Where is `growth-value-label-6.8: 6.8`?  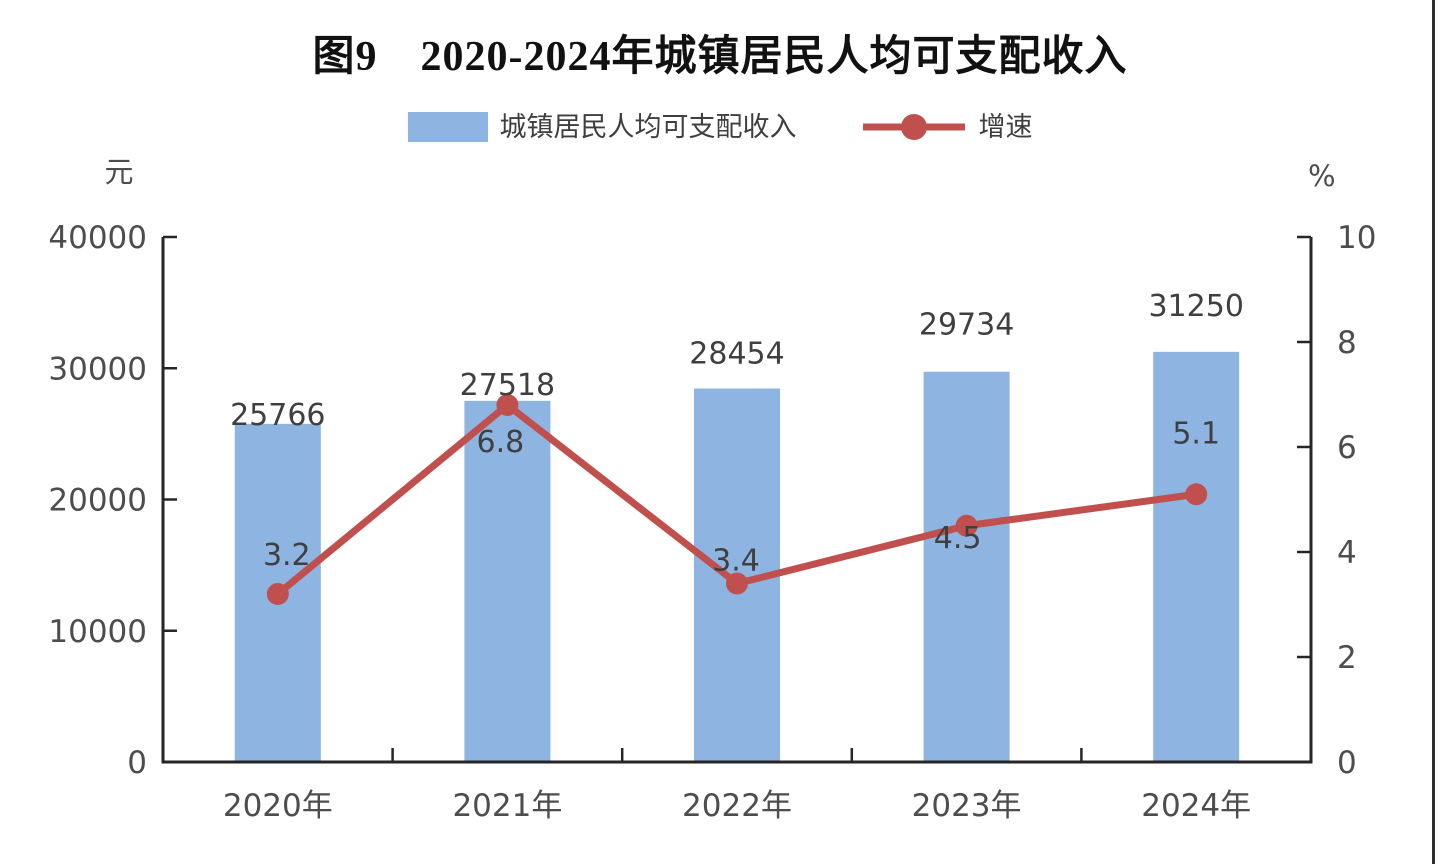 growth-value-label-6.8: 6.8 is located at coordinates (501, 442).